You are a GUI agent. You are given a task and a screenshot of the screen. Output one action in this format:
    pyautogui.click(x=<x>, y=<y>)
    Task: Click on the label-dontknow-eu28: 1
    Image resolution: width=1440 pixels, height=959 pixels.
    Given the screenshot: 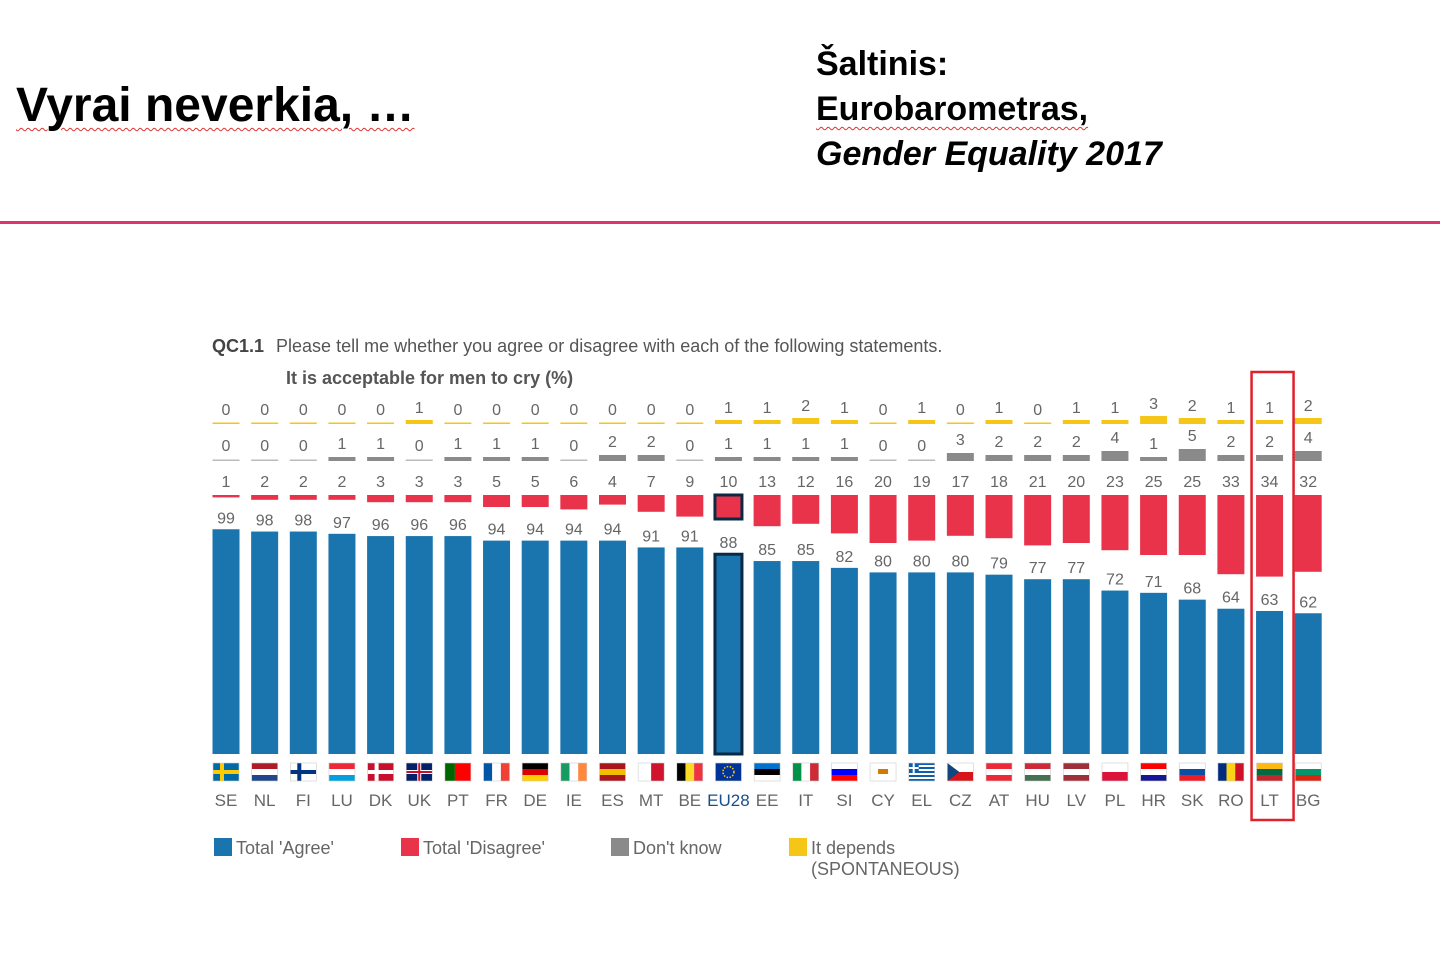 What is the action you would take?
    pyautogui.click(x=728, y=444)
    